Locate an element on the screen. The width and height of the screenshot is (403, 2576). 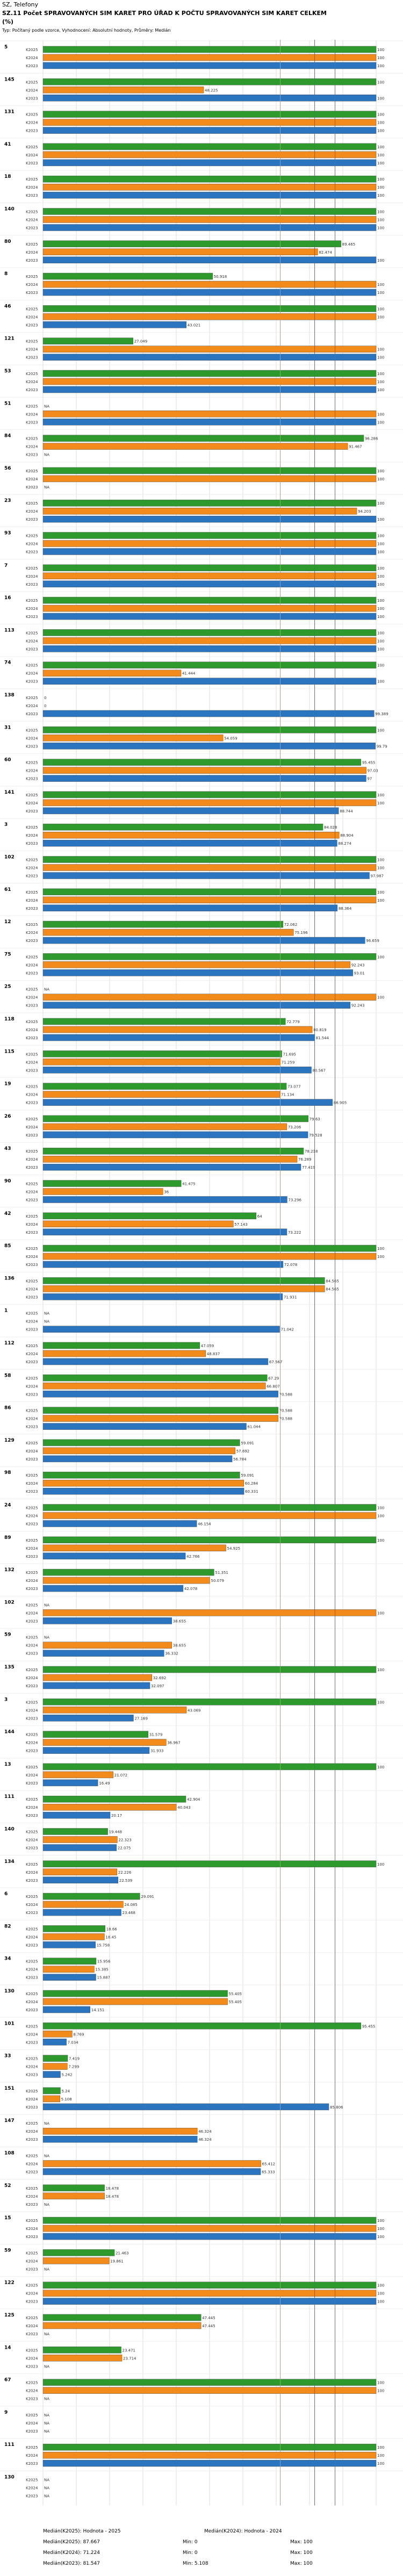
category-label: 8 is located at coordinates (6, 274).